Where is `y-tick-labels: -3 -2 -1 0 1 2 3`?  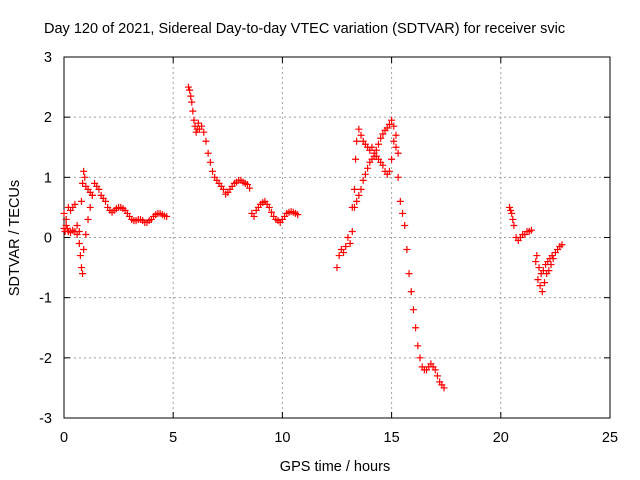
y-tick-labels: -3 -2 -1 0 1 2 3 is located at coordinates (45, 238).